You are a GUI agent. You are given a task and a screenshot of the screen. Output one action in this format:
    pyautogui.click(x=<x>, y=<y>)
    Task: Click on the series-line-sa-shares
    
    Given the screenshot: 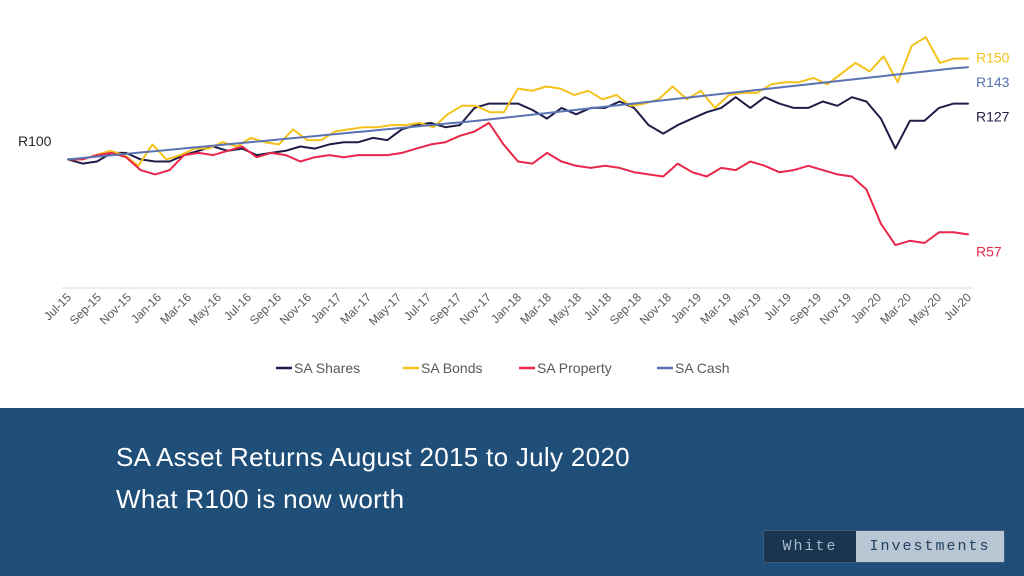 What is the action you would take?
    pyautogui.click(x=518, y=130)
    